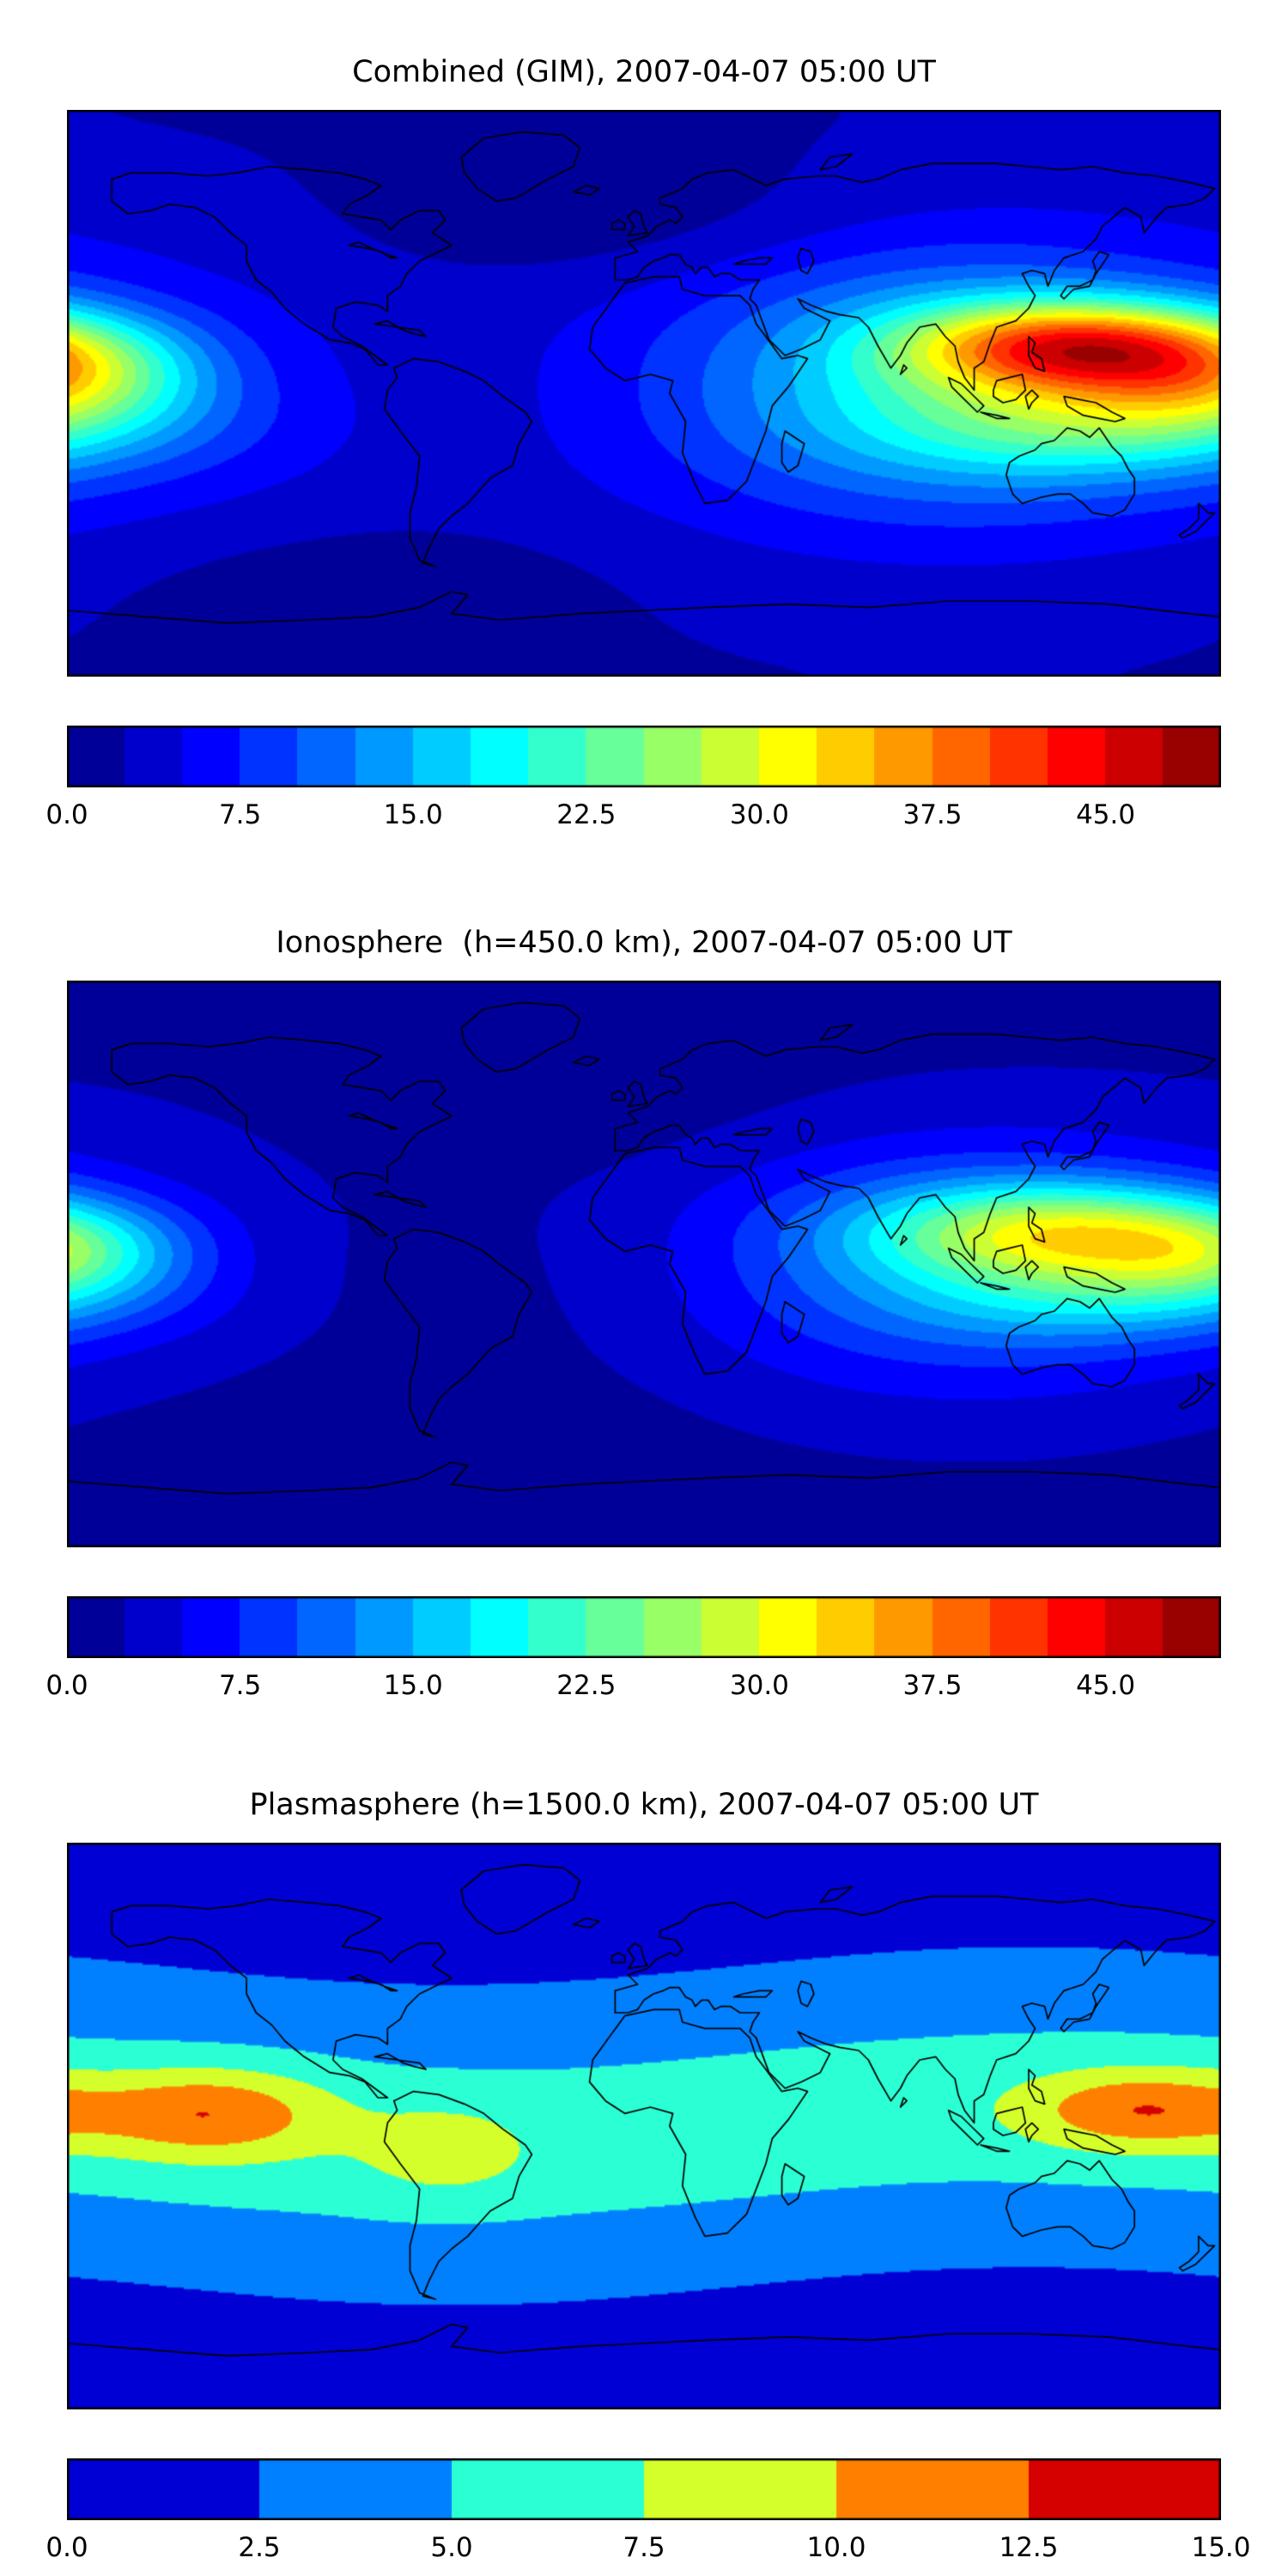 The width and height of the screenshot is (1288, 2576). What do you see at coordinates (452, 2547) in the screenshot?
I see `colorbar-tick-label: 5.0` at bounding box center [452, 2547].